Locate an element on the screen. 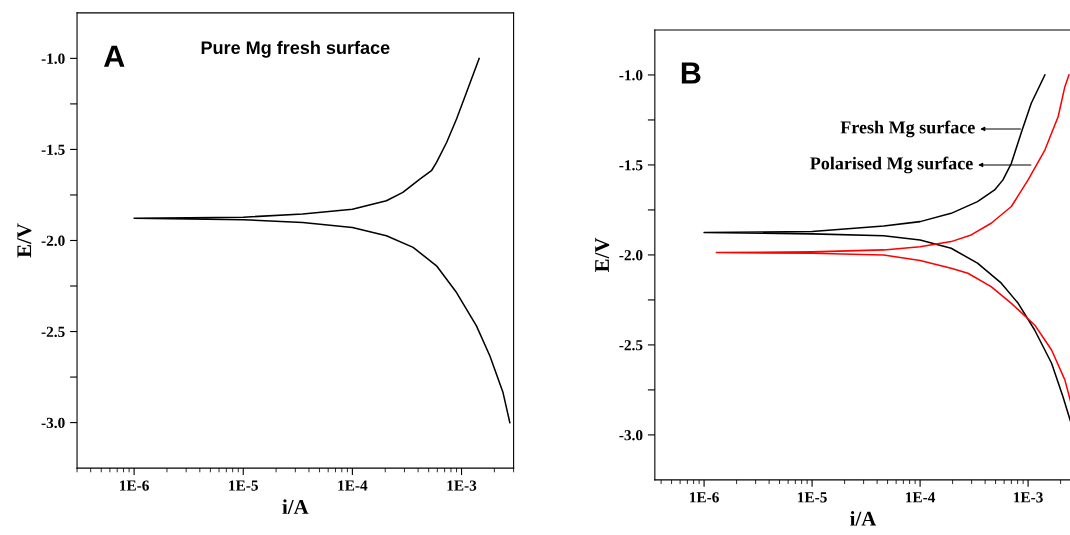 This screenshot has height=535, width=1070. annotation: Polarised Mg surface is located at coordinates (891, 165).